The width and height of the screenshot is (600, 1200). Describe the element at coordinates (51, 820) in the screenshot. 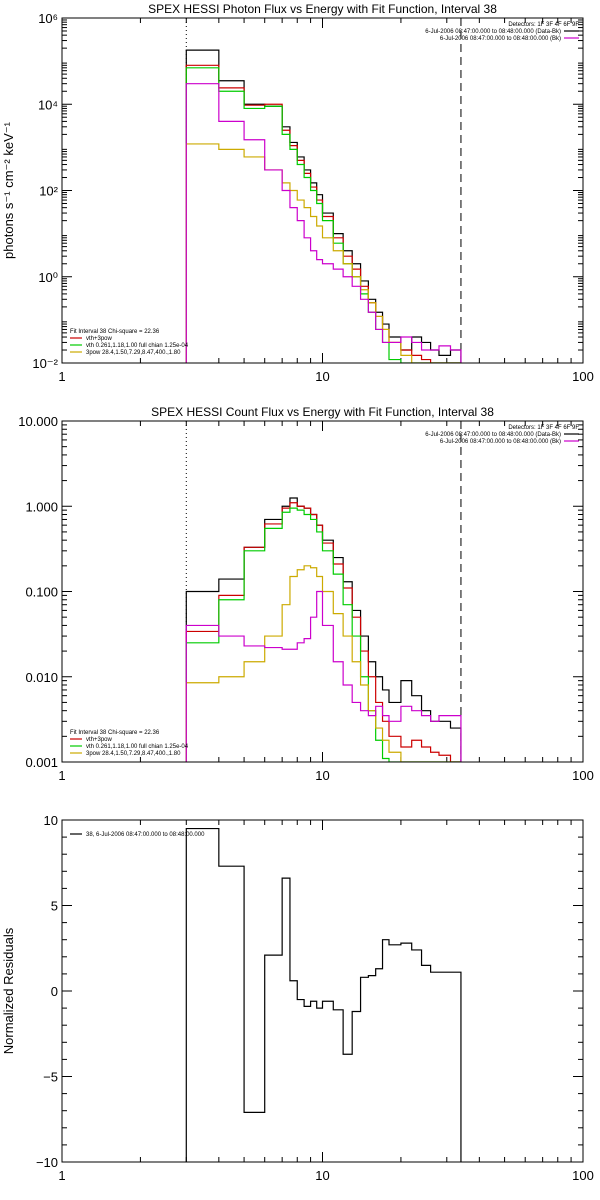

I see `y-tick-label: 10` at that location.